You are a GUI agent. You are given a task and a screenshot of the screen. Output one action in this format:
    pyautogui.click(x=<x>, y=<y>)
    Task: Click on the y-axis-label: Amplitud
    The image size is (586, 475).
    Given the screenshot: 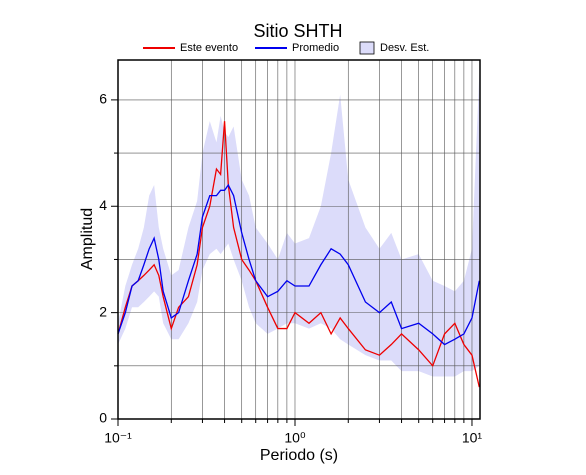 What is the action you would take?
    pyautogui.click(x=87, y=239)
    